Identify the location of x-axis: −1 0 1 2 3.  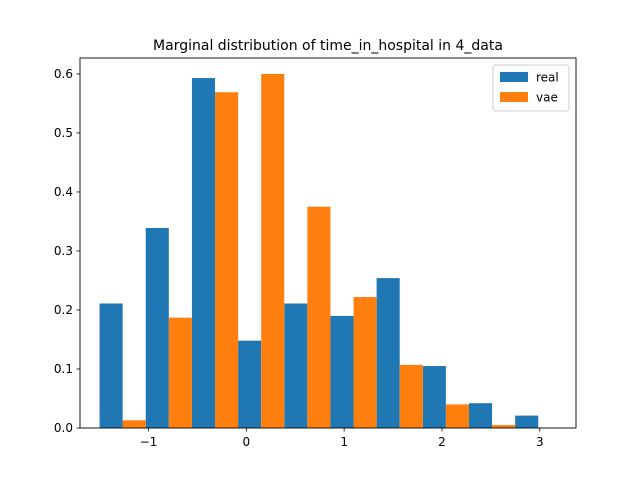
(342, 438).